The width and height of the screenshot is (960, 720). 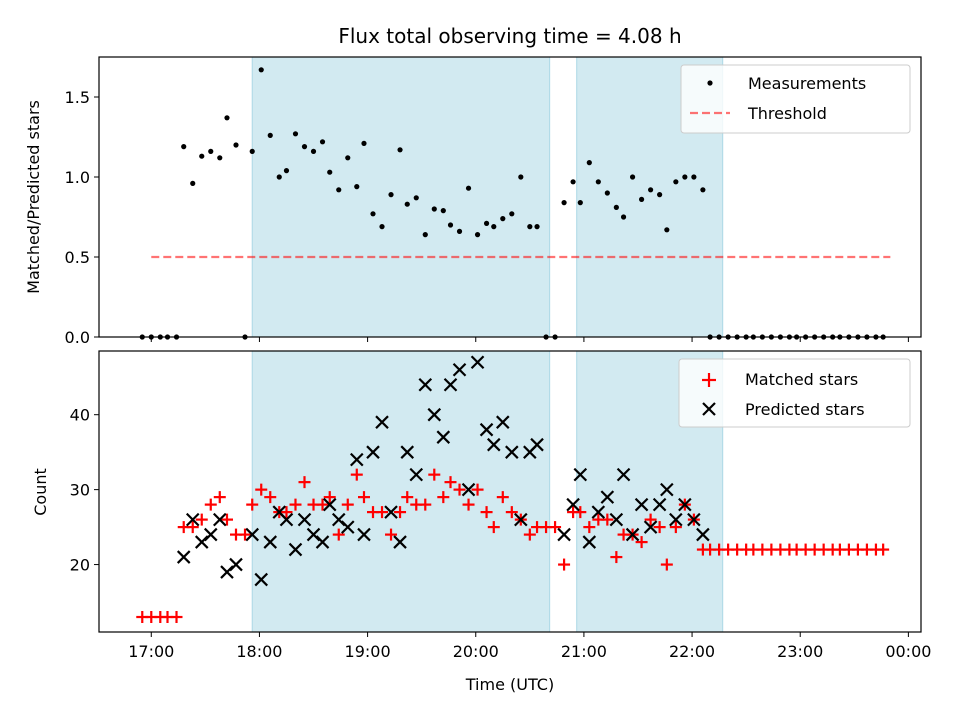 I want to click on x-tick-label: 22:00, so click(x=692, y=651).